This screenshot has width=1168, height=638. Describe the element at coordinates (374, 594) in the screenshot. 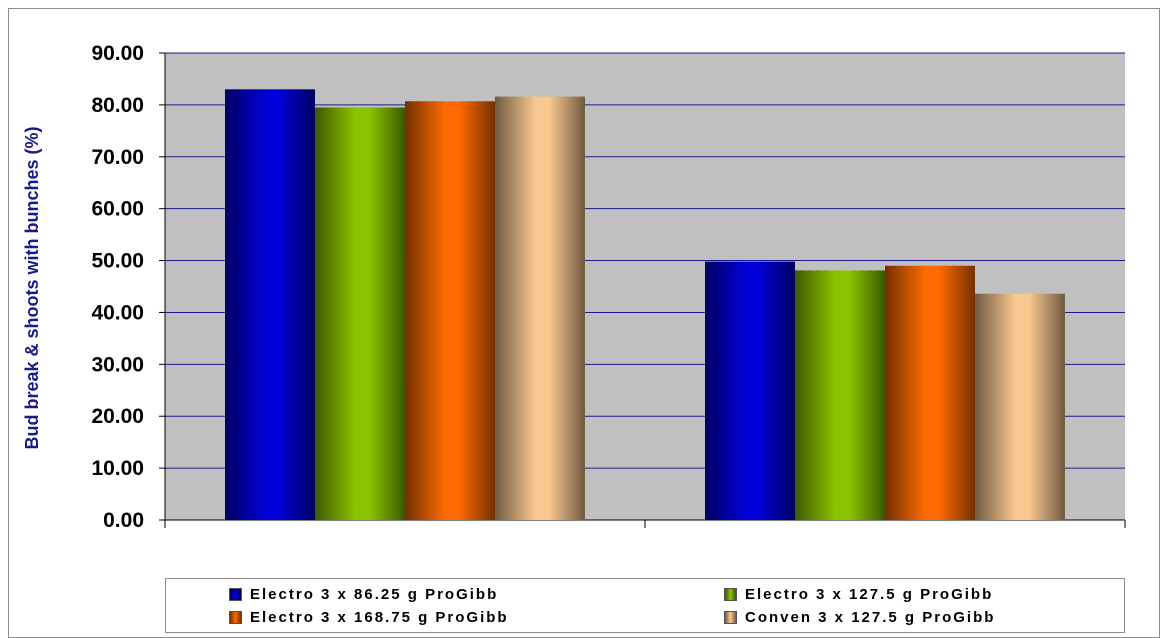

I see `legend-label: Electro 3 x 86.25 g ProGibb` at that location.